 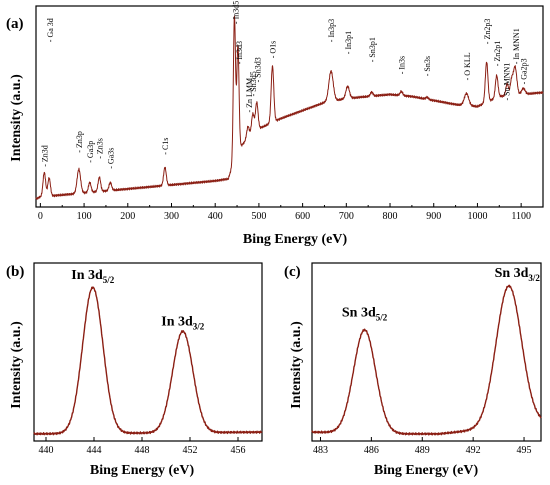 I want to click on panel-a-x-tick-label: 700, so click(x=346, y=216).